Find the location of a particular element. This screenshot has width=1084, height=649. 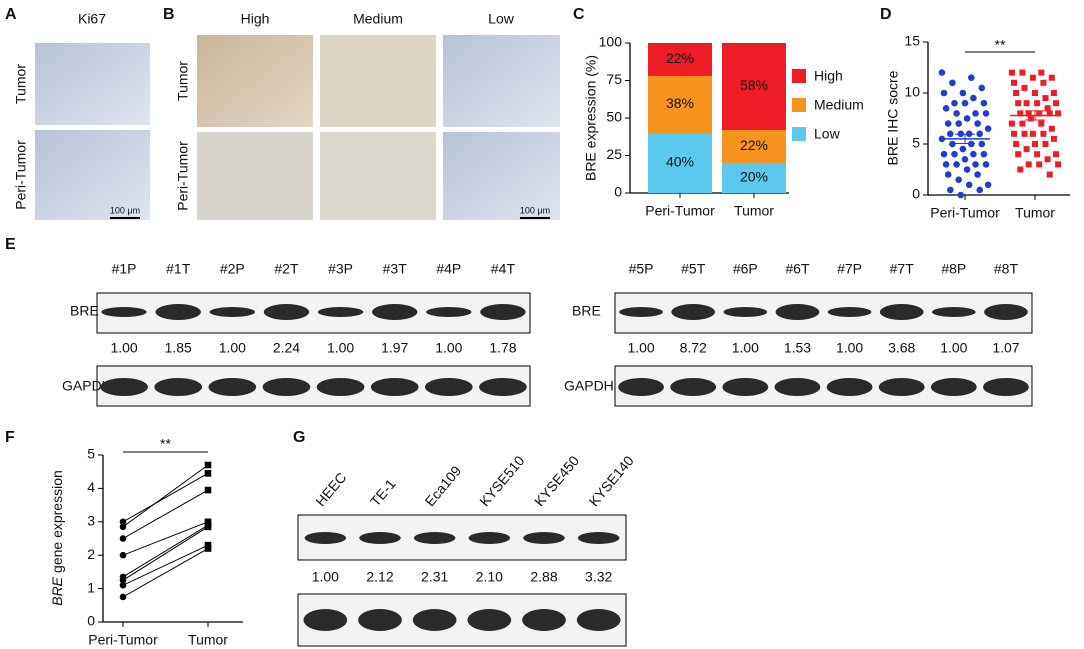

value-label: 38% is located at coordinates (680, 103).